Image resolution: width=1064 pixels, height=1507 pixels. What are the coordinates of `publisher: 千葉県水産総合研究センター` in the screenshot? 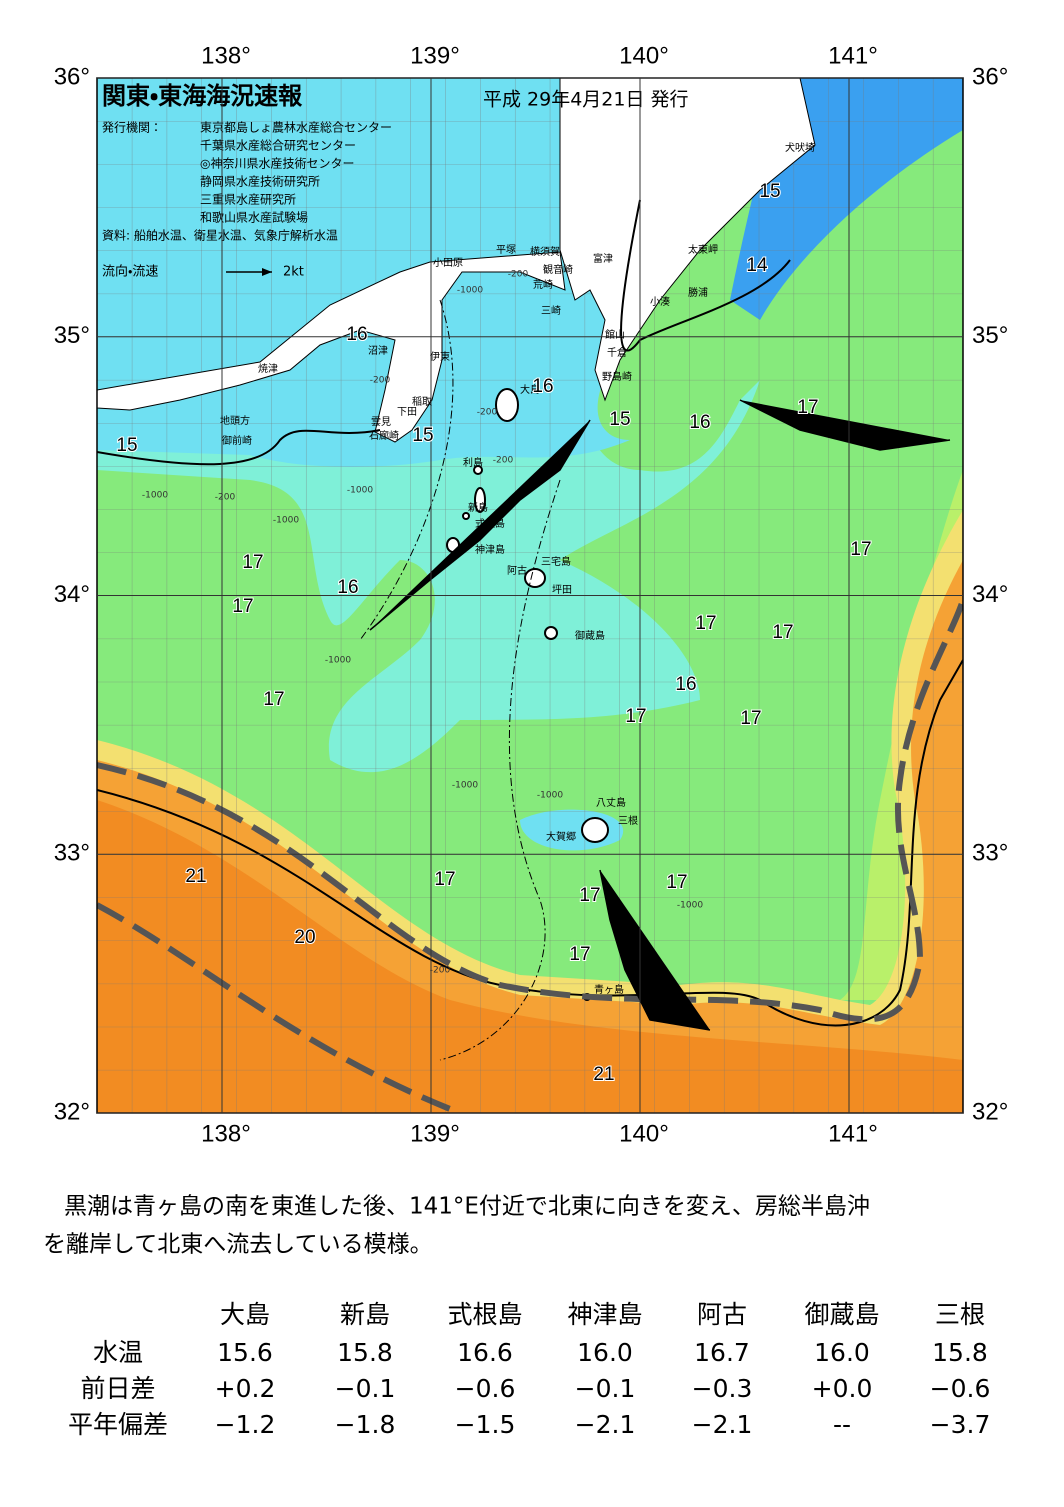 It's located at (278, 145).